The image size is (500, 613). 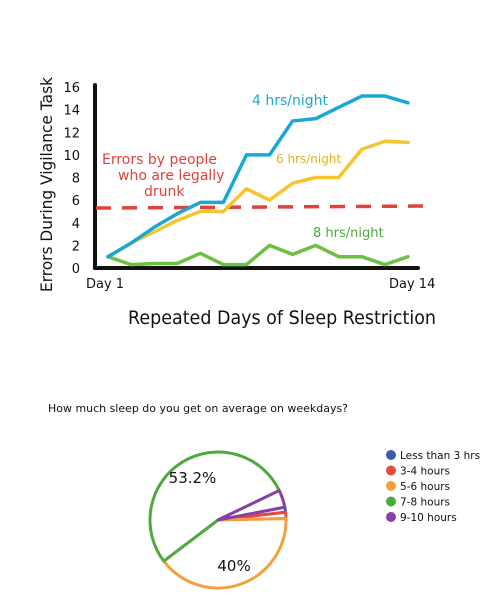 I want to click on x-tick-label-start: Day 1, so click(x=105, y=284).